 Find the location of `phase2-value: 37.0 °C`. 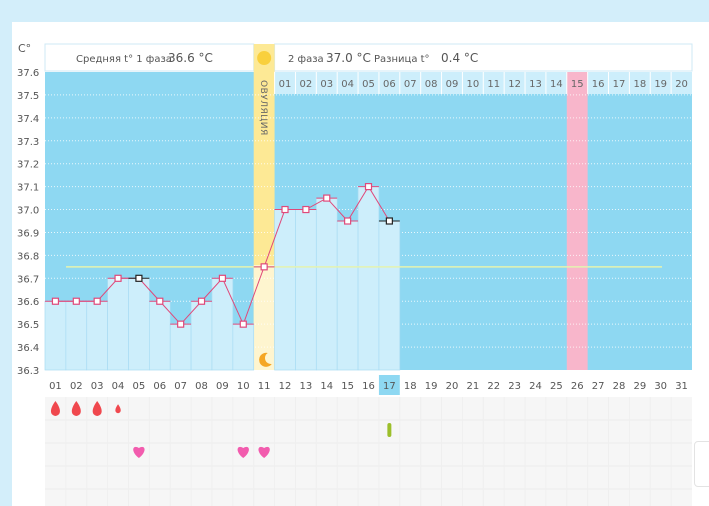

phase2-value: 37.0 °C is located at coordinates (348, 58).